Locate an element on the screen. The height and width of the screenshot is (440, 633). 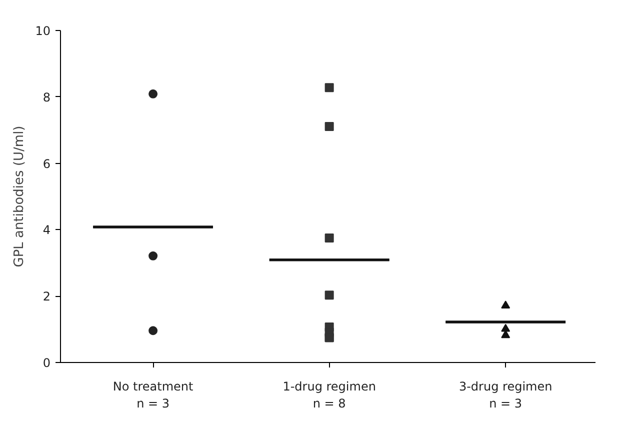
y-axis-title: GPL antibodies (U/ml) is located at coordinates (20, 197).